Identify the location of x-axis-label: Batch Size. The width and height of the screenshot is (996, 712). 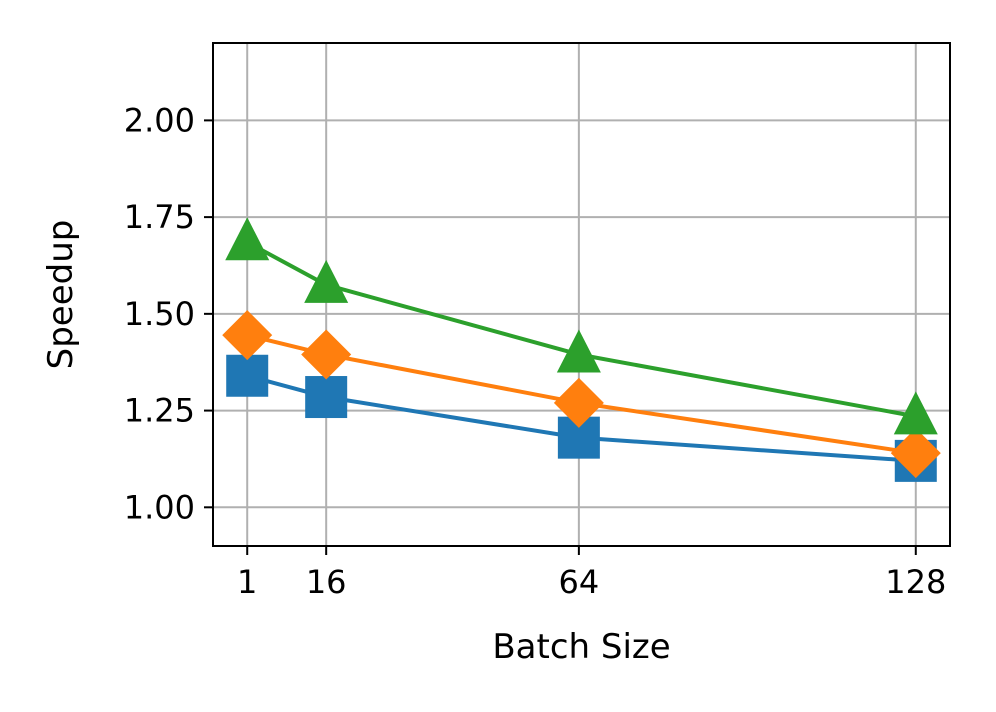
(581, 647).